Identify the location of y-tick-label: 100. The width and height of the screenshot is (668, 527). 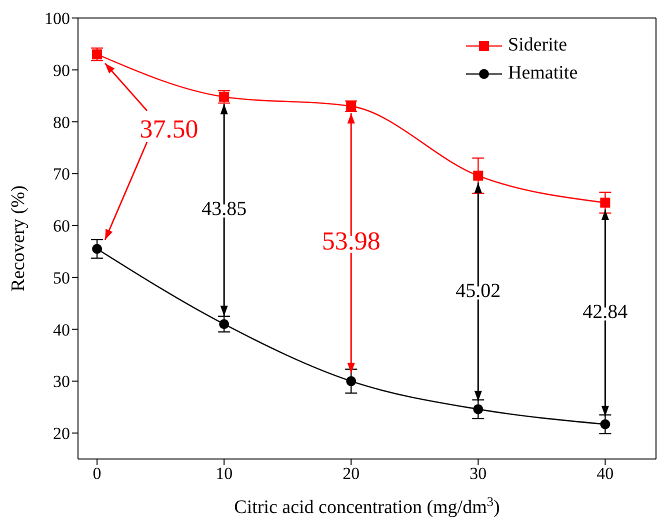
(57, 18).